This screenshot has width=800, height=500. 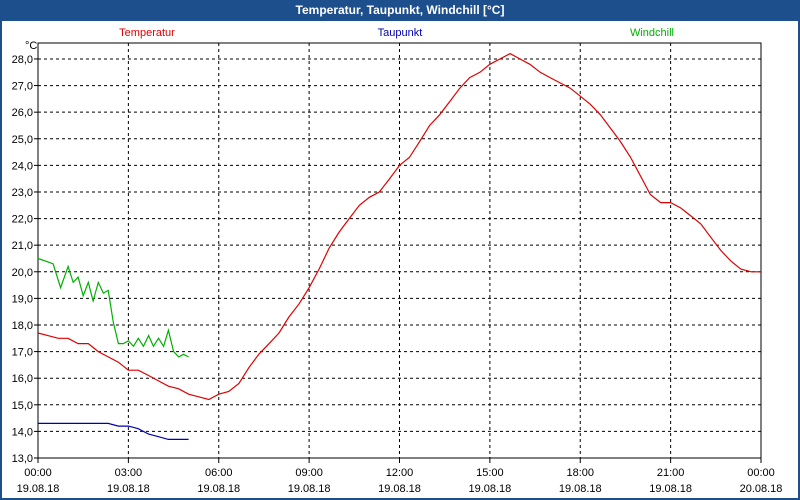 What do you see at coordinates (22, 87) in the screenshot?
I see `y-tick-label: 27,0` at bounding box center [22, 87].